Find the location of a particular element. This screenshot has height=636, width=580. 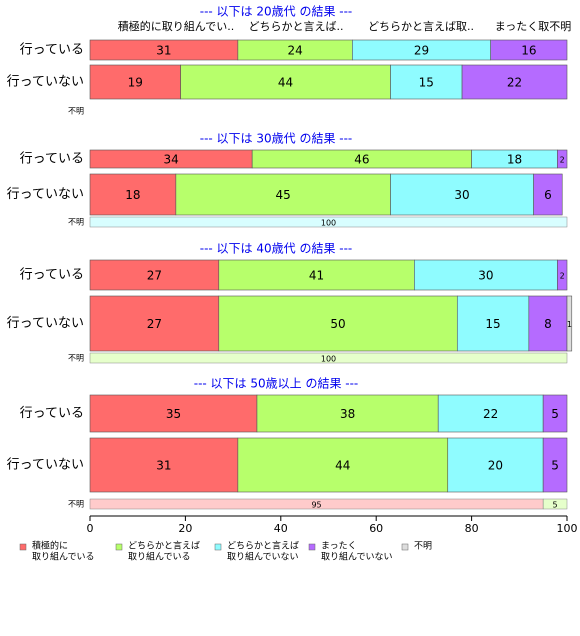

data-label: 50 is located at coordinates (337, 324).